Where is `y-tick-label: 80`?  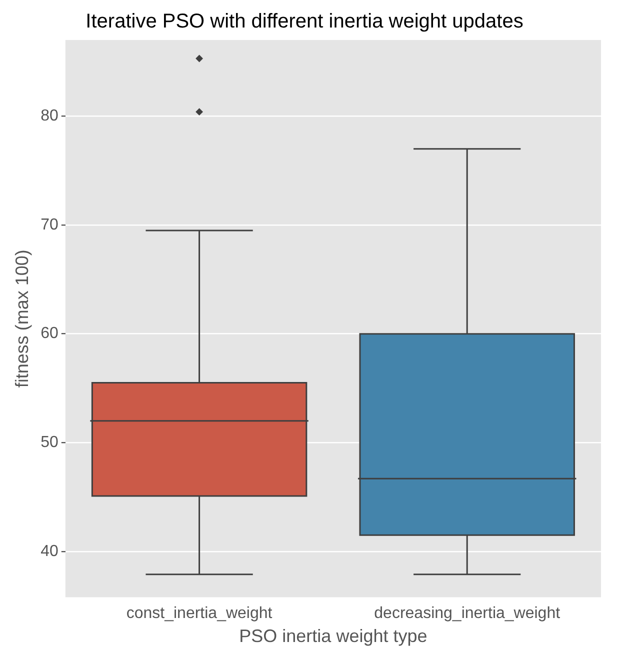
y-tick-label: 80 is located at coordinates (49, 116).